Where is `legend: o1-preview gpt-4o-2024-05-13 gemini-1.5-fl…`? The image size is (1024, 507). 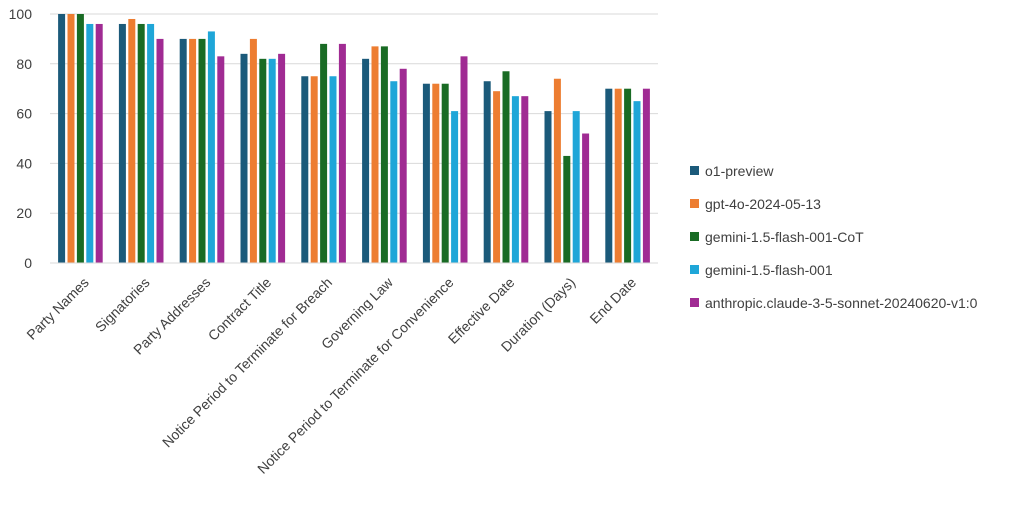 legend: o1-preview gpt-4o-2024-05-13 gemini-1.5-fl… is located at coordinates (833, 236).